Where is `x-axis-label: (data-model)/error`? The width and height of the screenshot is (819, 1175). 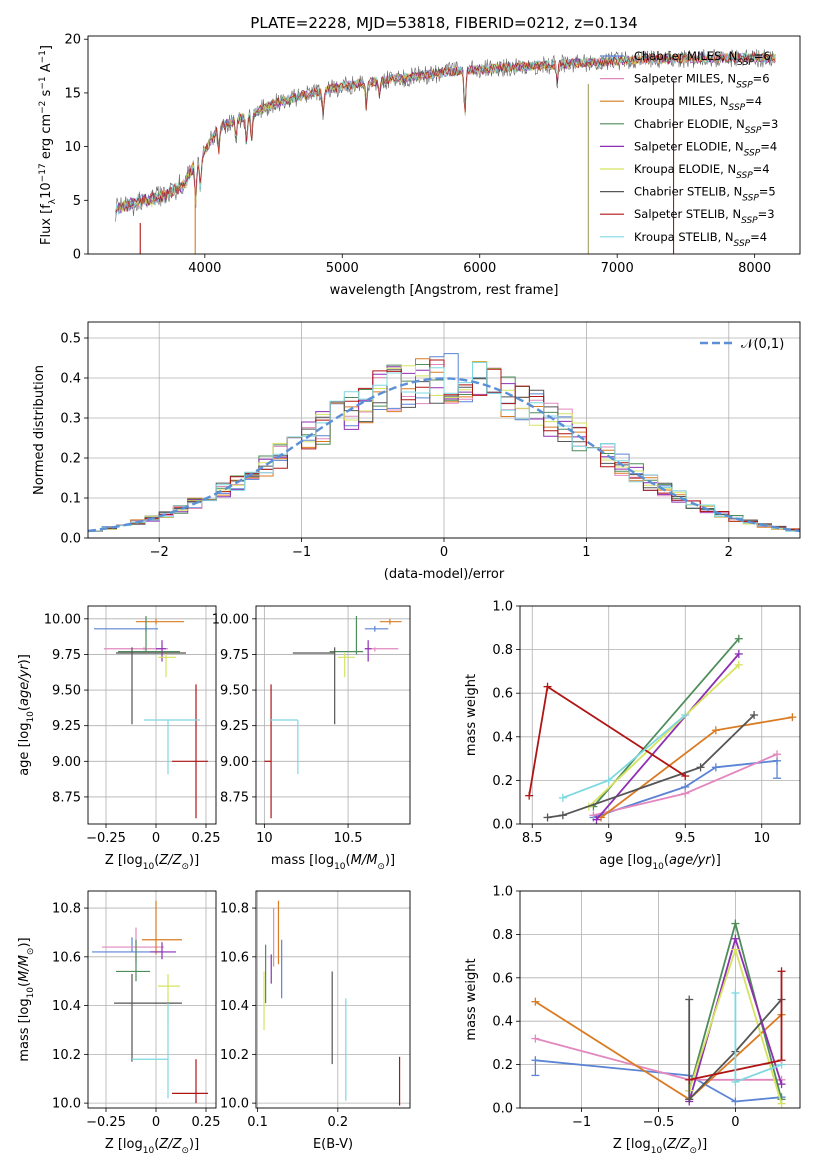
x-axis-label: (data-model)/error is located at coordinates (444, 574).